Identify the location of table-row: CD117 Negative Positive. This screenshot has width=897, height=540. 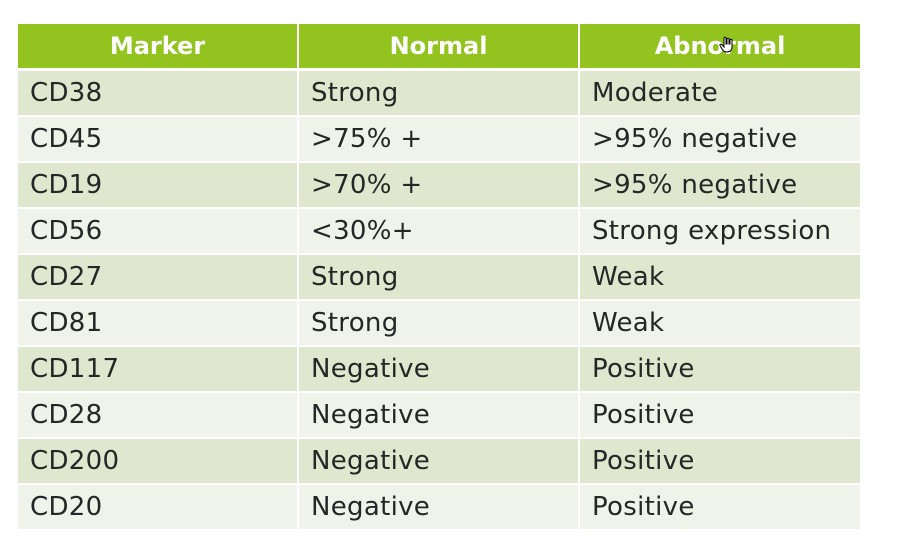
(439, 369).